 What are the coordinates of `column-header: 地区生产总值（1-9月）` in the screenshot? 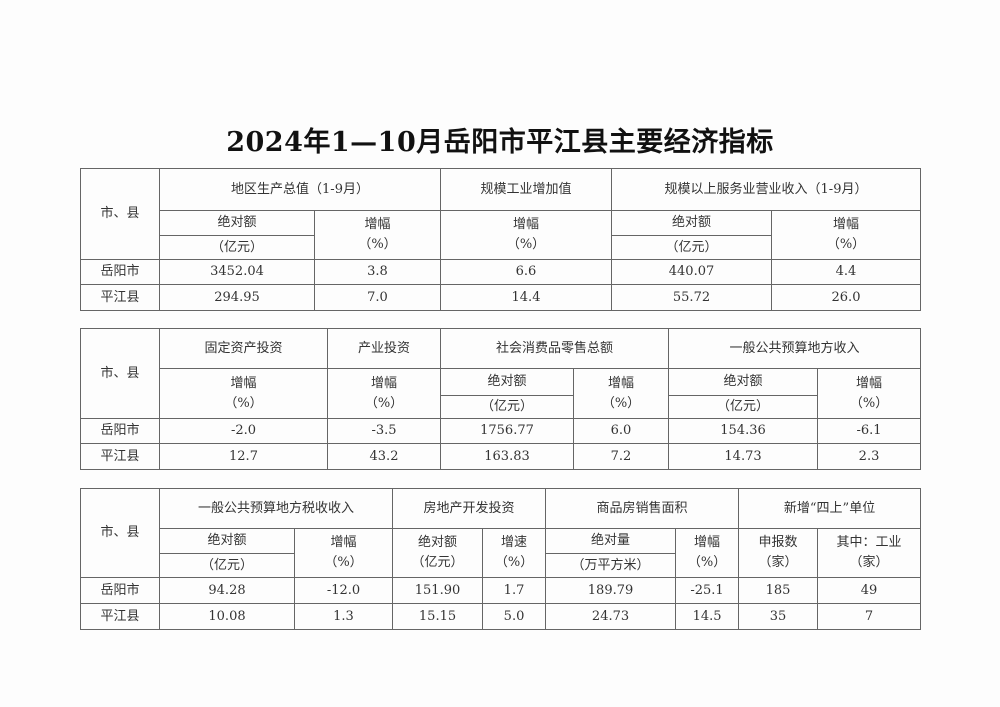 It's located at (300, 189).